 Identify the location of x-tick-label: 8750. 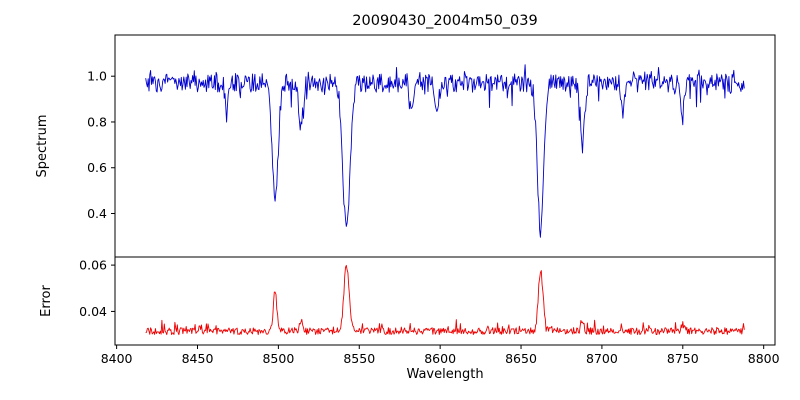
(683, 358).